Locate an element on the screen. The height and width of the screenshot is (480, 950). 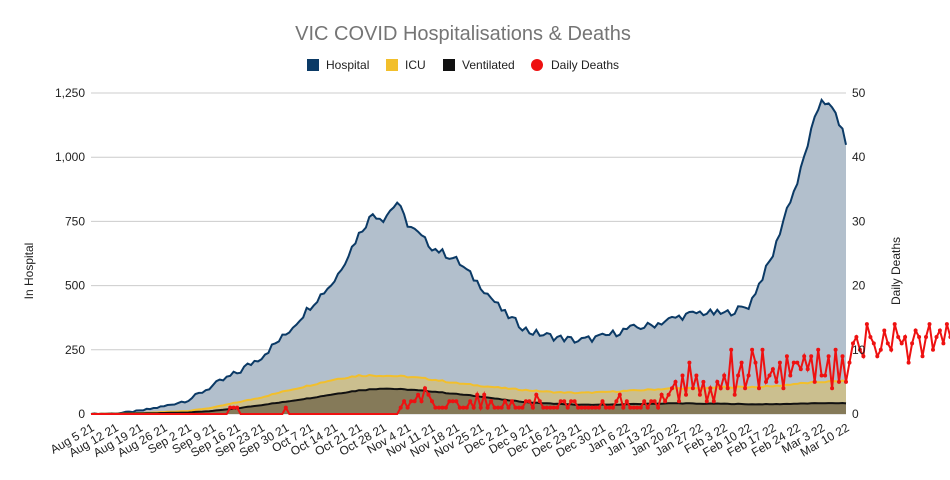
y-tick-label-left: 0 is located at coordinates (81, 414).